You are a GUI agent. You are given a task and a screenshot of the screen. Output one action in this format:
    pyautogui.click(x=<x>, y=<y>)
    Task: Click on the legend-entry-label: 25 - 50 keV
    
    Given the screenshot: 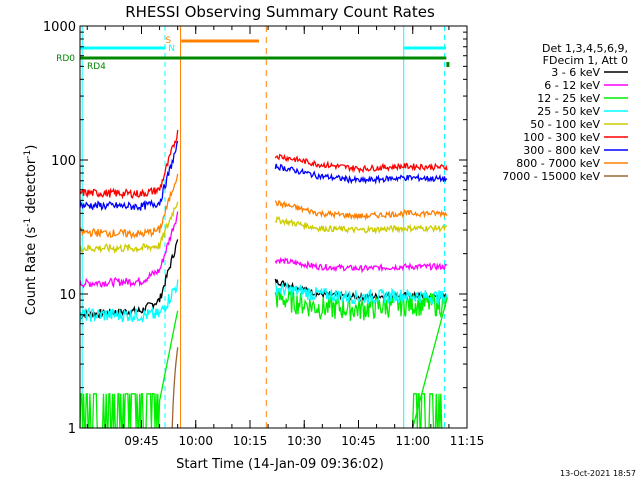 What is the action you would take?
    pyautogui.click(x=568, y=111)
    